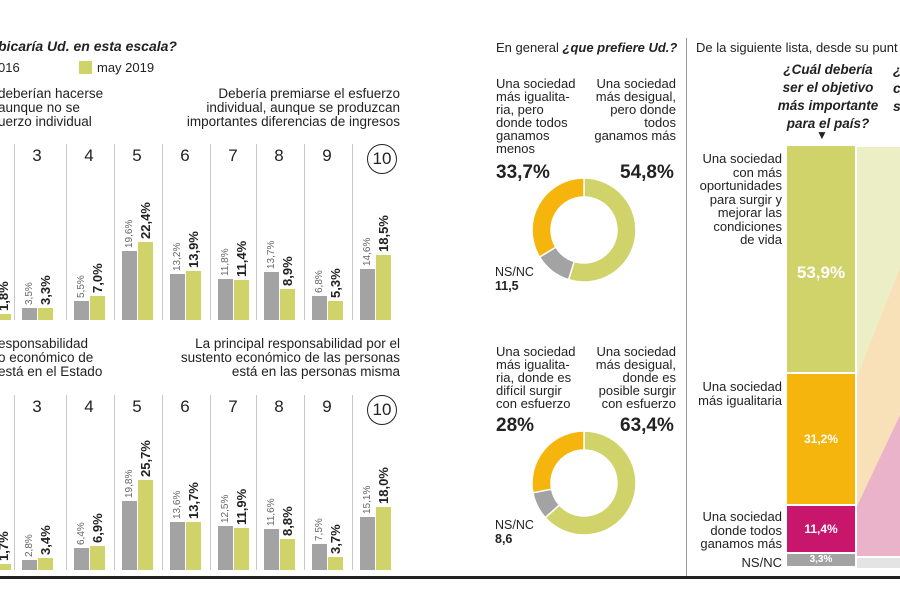 This screenshot has height=600, width=900. Describe the element at coordinates (523, 135) in the screenshot. I see `donut-left-line: ganamos` at that location.